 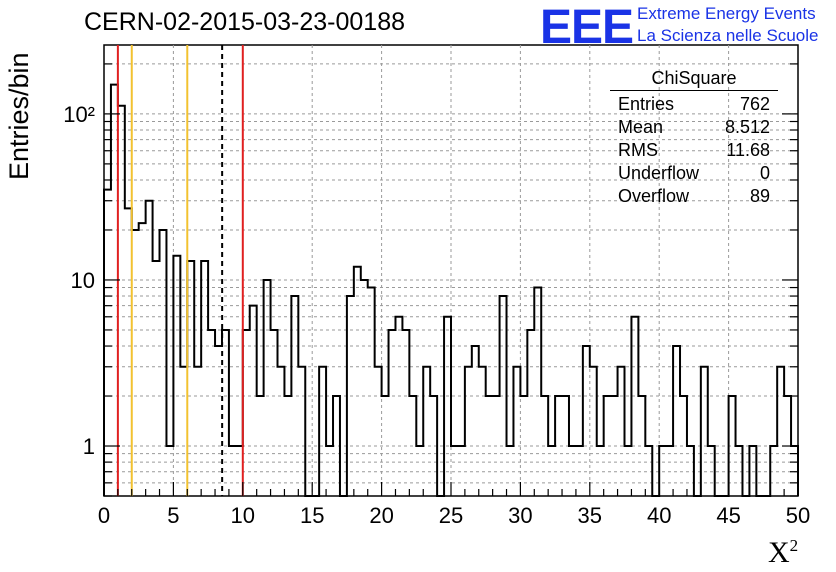 I want to click on stats-row: Entries 762, so click(x=694, y=104).